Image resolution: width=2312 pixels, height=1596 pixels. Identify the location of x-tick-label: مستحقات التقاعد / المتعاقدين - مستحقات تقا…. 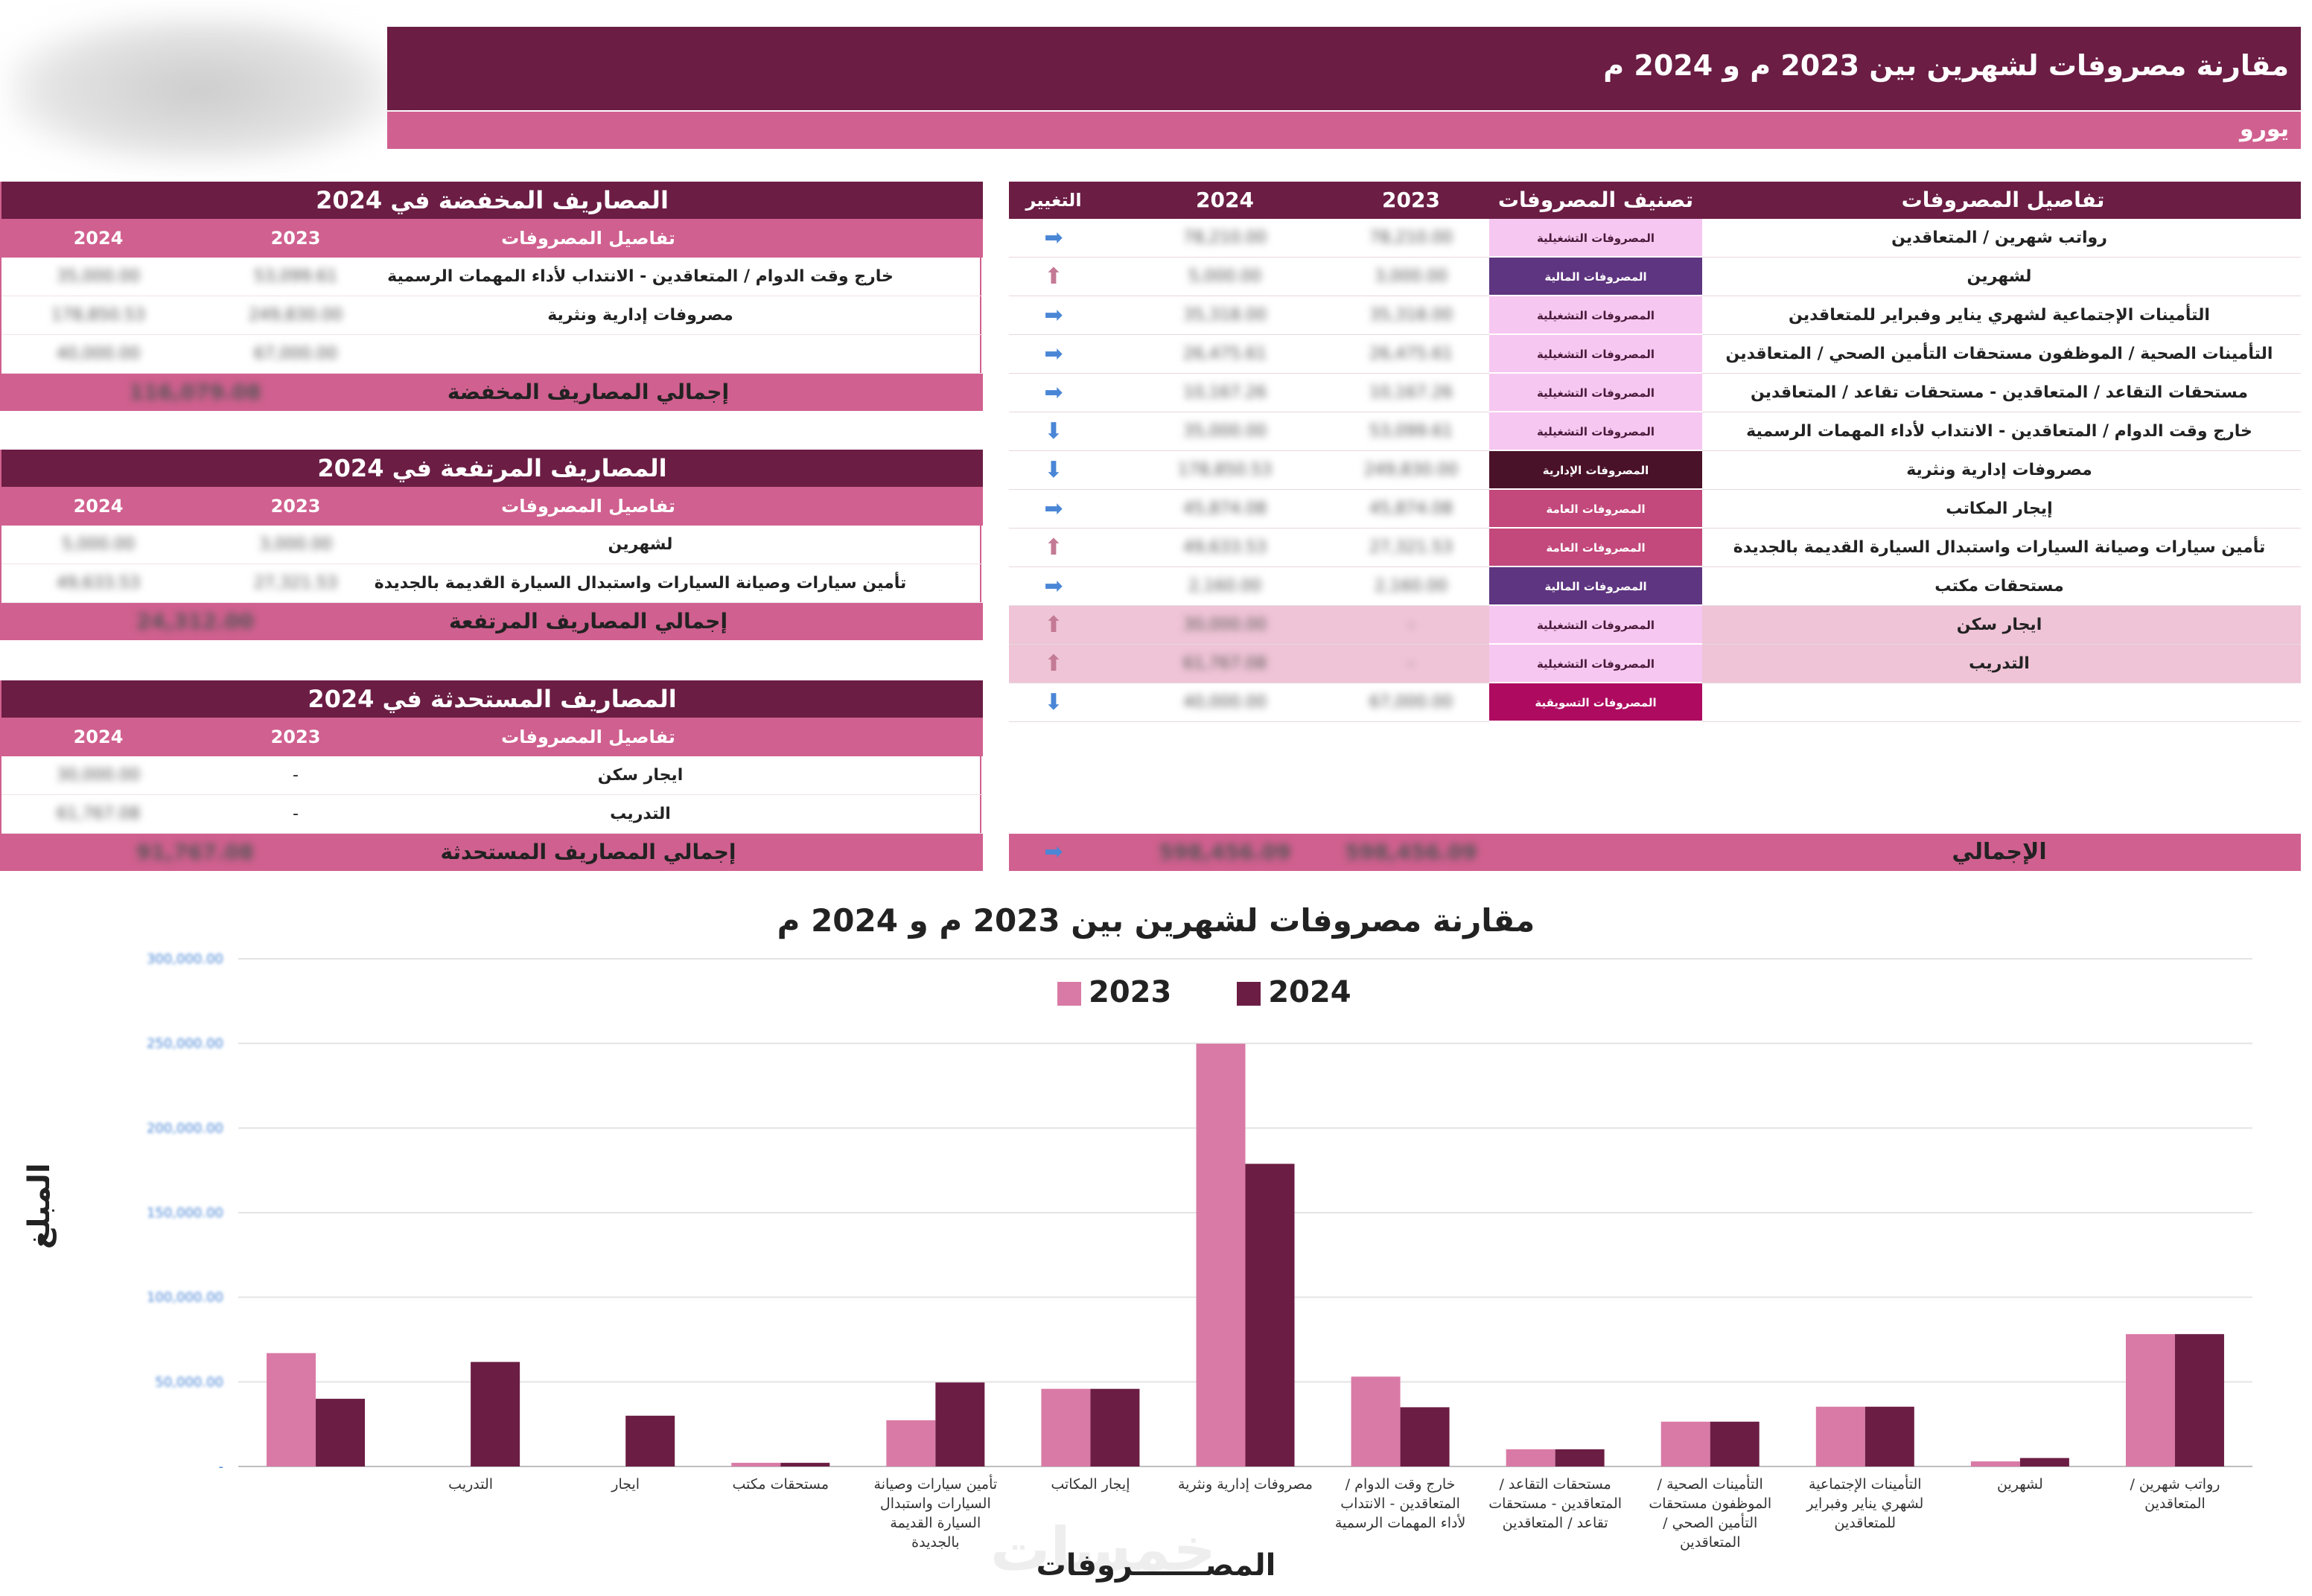
(1555, 1503).